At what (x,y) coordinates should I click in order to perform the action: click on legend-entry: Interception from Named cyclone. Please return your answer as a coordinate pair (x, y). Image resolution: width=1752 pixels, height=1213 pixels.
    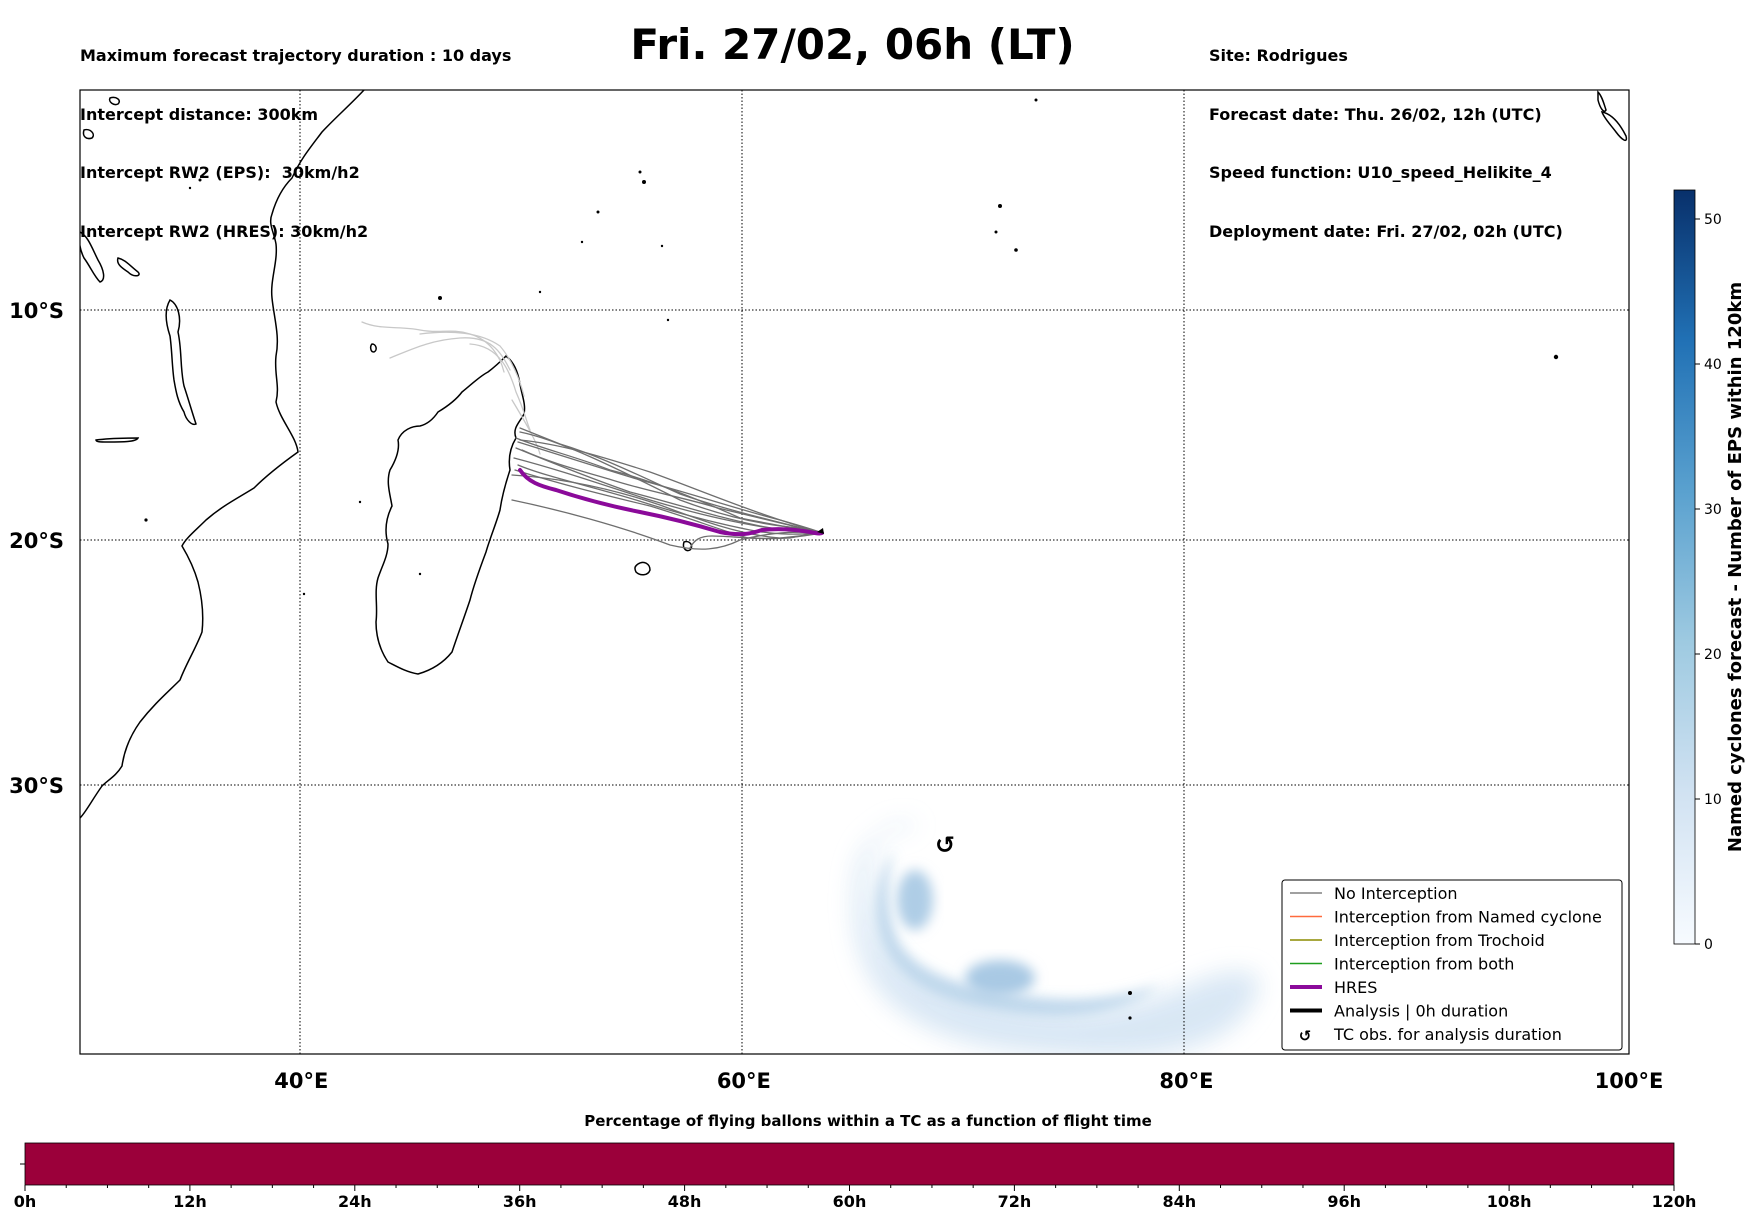
    Looking at the image, I should click on (1446, 917).